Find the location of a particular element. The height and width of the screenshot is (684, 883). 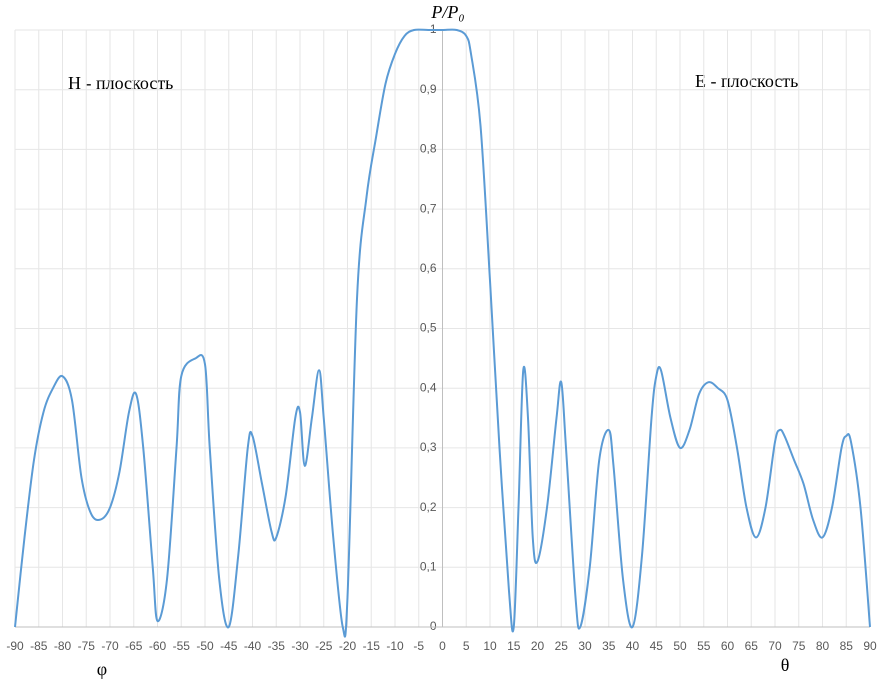

x-tick-label: -85 is located at coordinates (39, 646).